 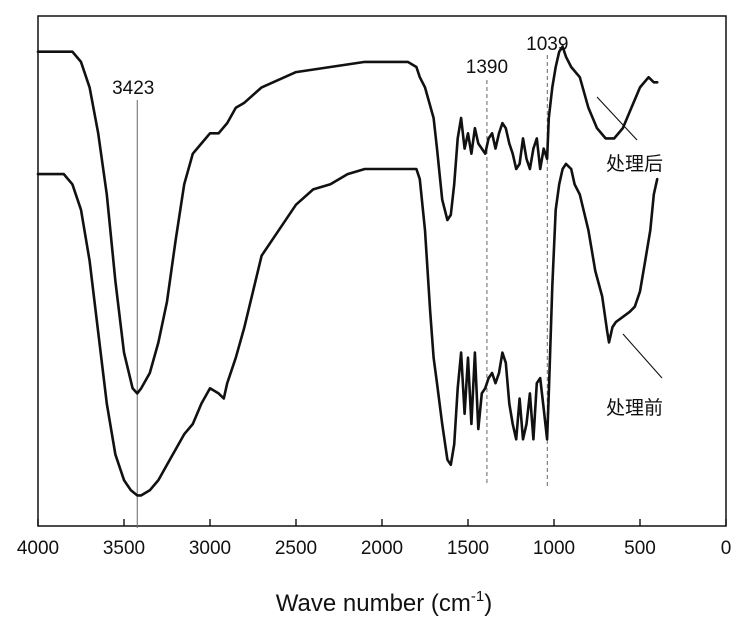 What do you see at coordinates (634, 408) in the screenshot?
I see `series-annotation-label: 处理前` at bounding box center [634, 408].